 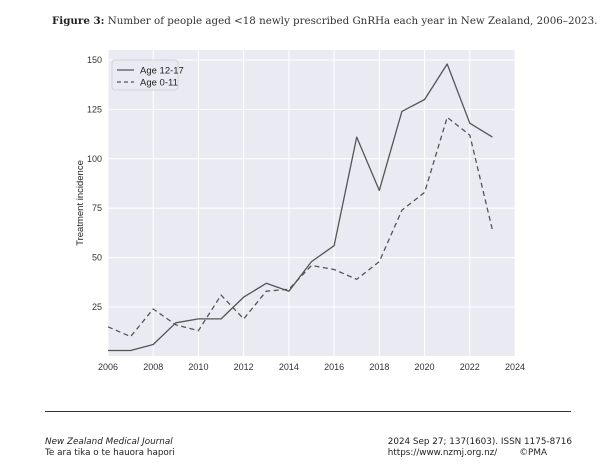 I want to click on y-tick-labels: 25 50 75 100 125 150, so click(x=94, y=183).